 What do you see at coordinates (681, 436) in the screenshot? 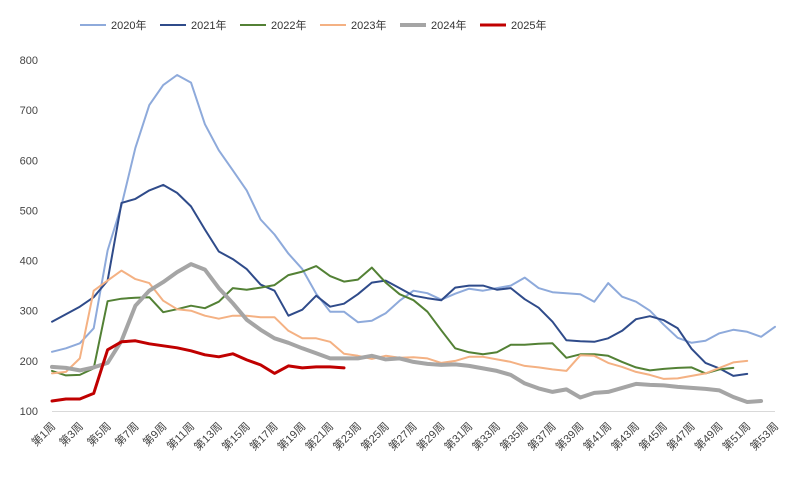
I see `x-tick-label: 第47周` at bounding box center [681, 436].